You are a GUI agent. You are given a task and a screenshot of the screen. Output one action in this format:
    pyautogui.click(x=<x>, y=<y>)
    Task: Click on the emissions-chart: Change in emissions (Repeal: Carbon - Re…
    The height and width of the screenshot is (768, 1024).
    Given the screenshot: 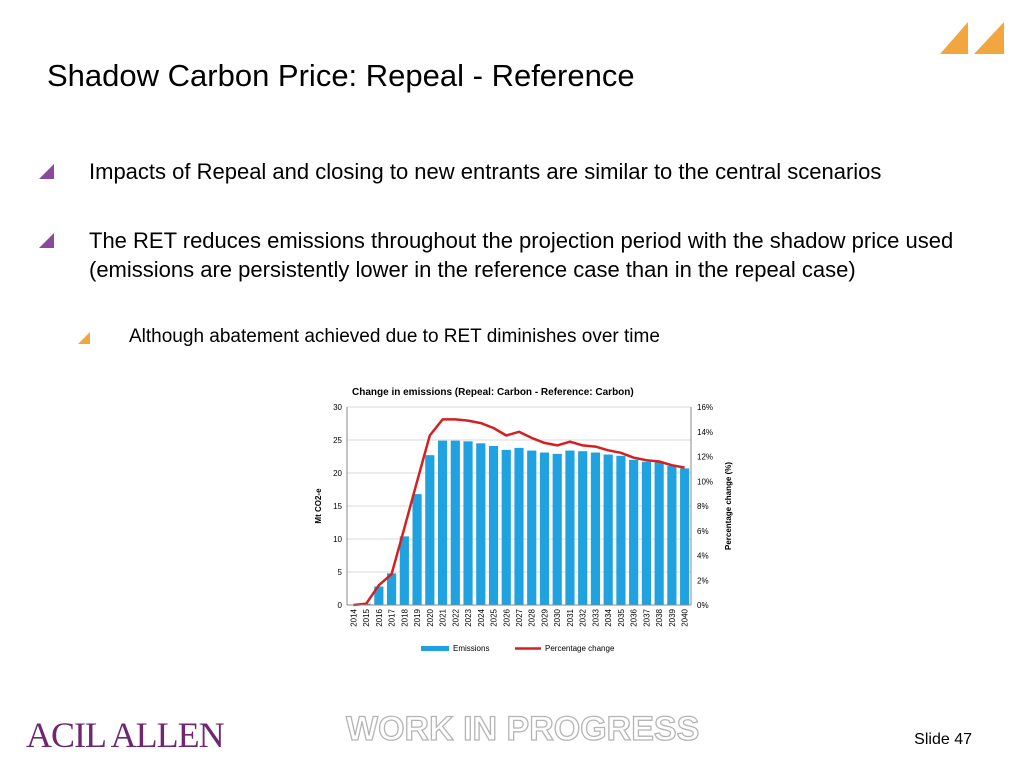 What is the action you would take?
    pyautogui.click(x=523, y=520)
    